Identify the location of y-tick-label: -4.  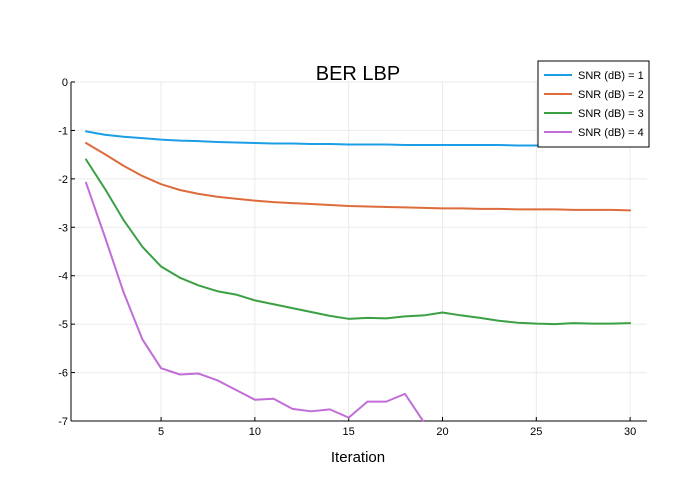
(63, 277).